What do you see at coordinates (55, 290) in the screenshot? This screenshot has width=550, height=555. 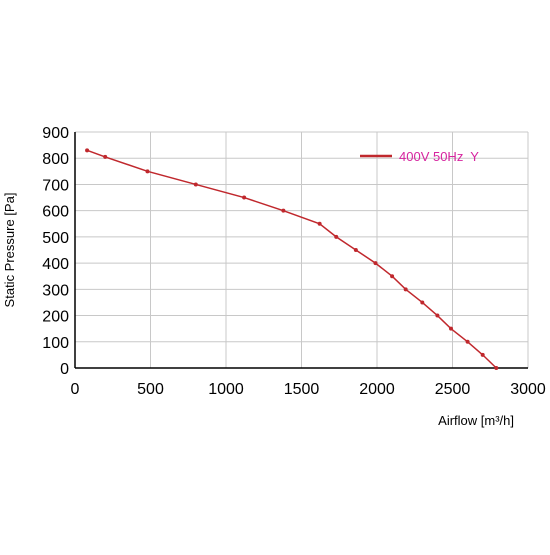 I see `y-tick-label: 300` at bounding box center [55, 290].